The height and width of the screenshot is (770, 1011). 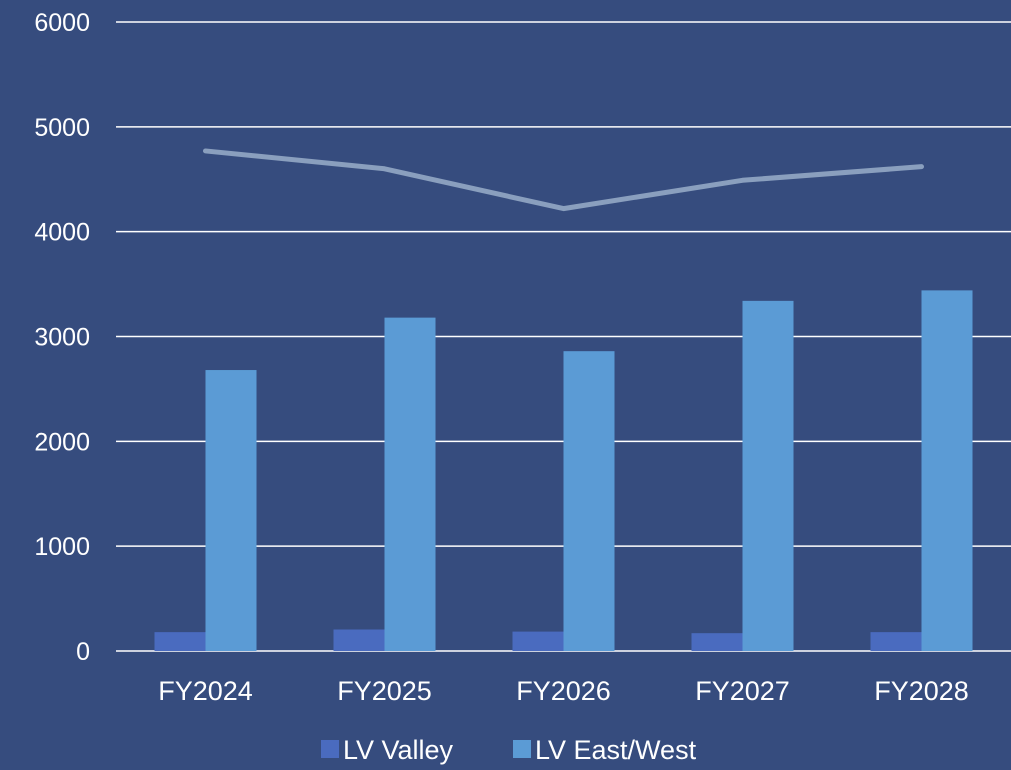 I want to click on y-tick-label: 3000, so click(x=62, y=338).